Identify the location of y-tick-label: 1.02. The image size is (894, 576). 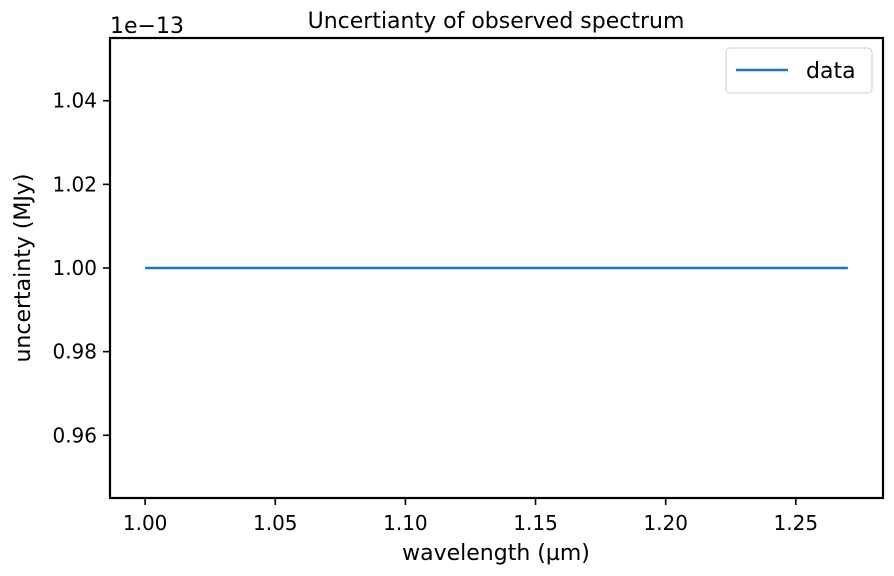
(74, 184).